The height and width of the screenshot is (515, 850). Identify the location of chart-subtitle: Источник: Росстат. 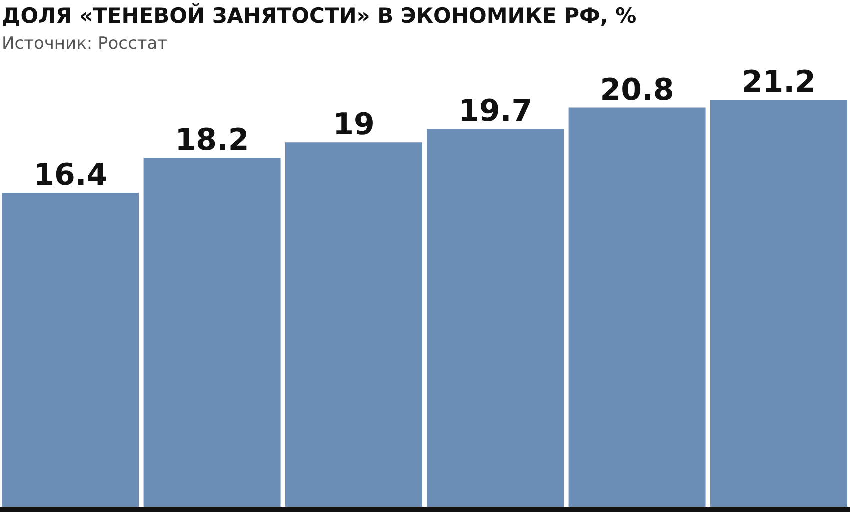
(85, 44).